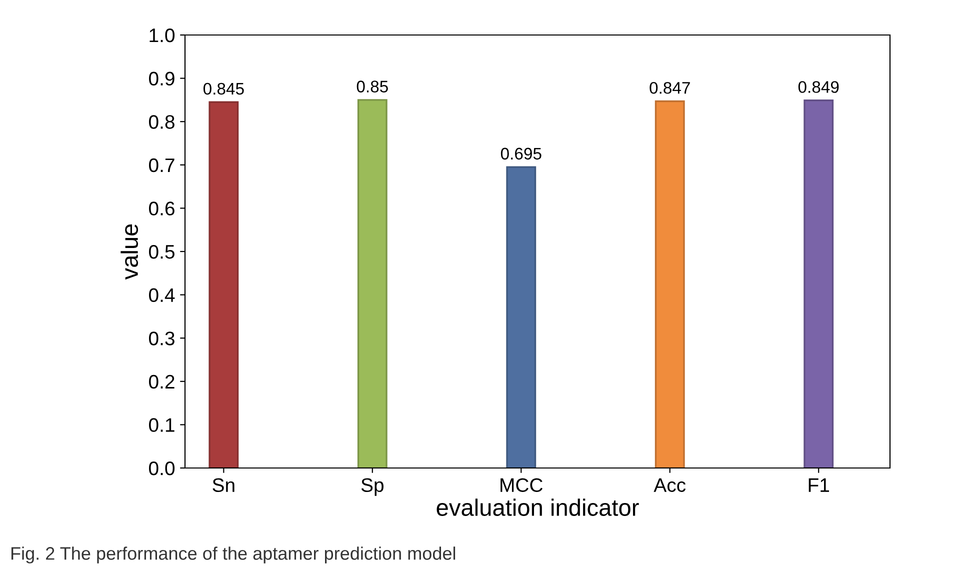 The width and height of the screenshot is (956, 579). Describe the element at coordinates (161, 425) in the screenshot. I see `y-tick-label: 0.1` at that location.